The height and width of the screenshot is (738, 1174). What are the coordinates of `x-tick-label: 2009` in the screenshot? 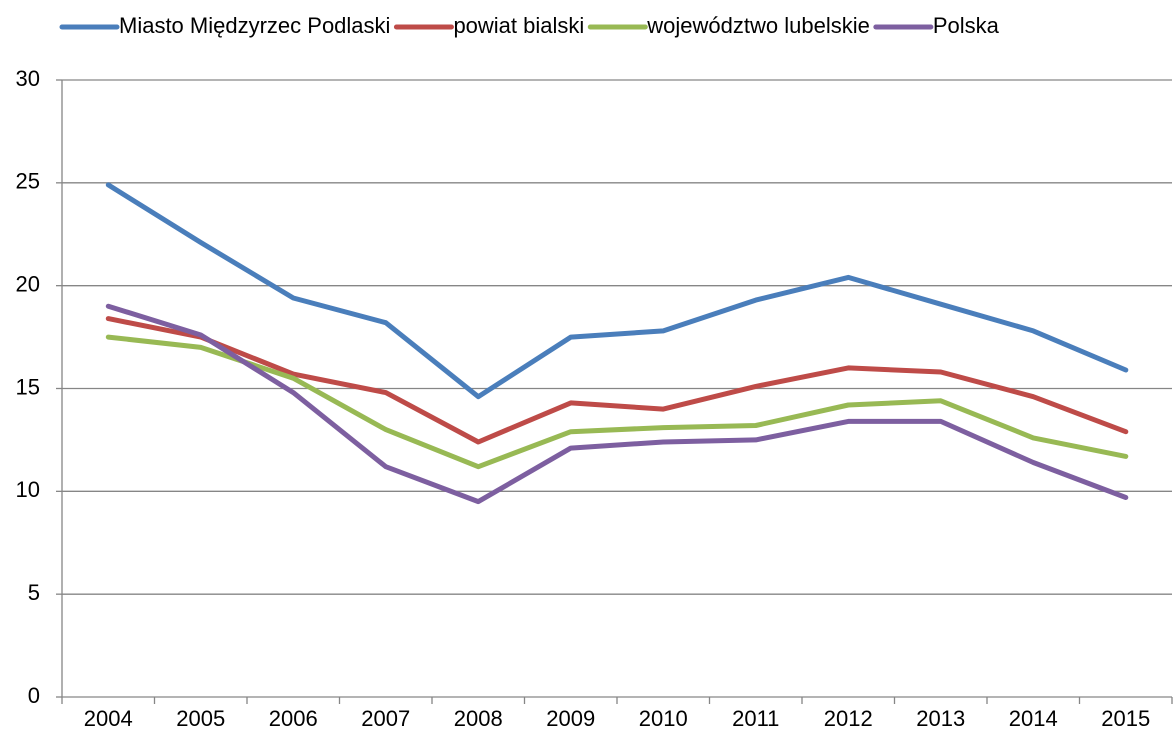 It's located at (570, 718).